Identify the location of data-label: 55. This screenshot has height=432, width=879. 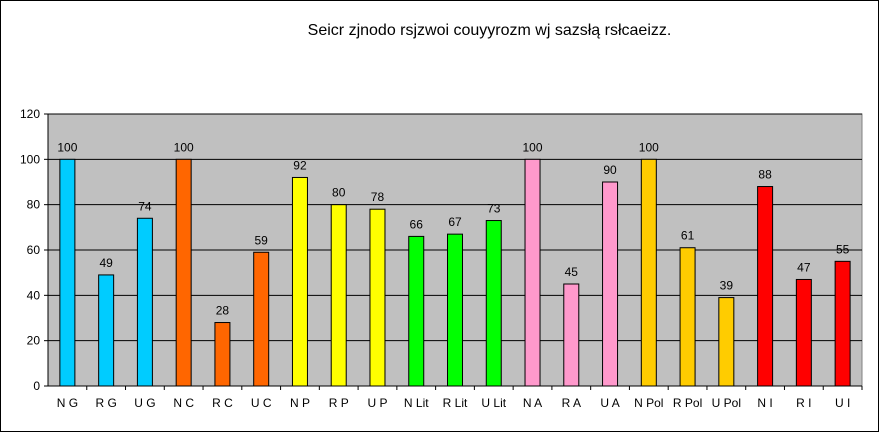
(843, 249).